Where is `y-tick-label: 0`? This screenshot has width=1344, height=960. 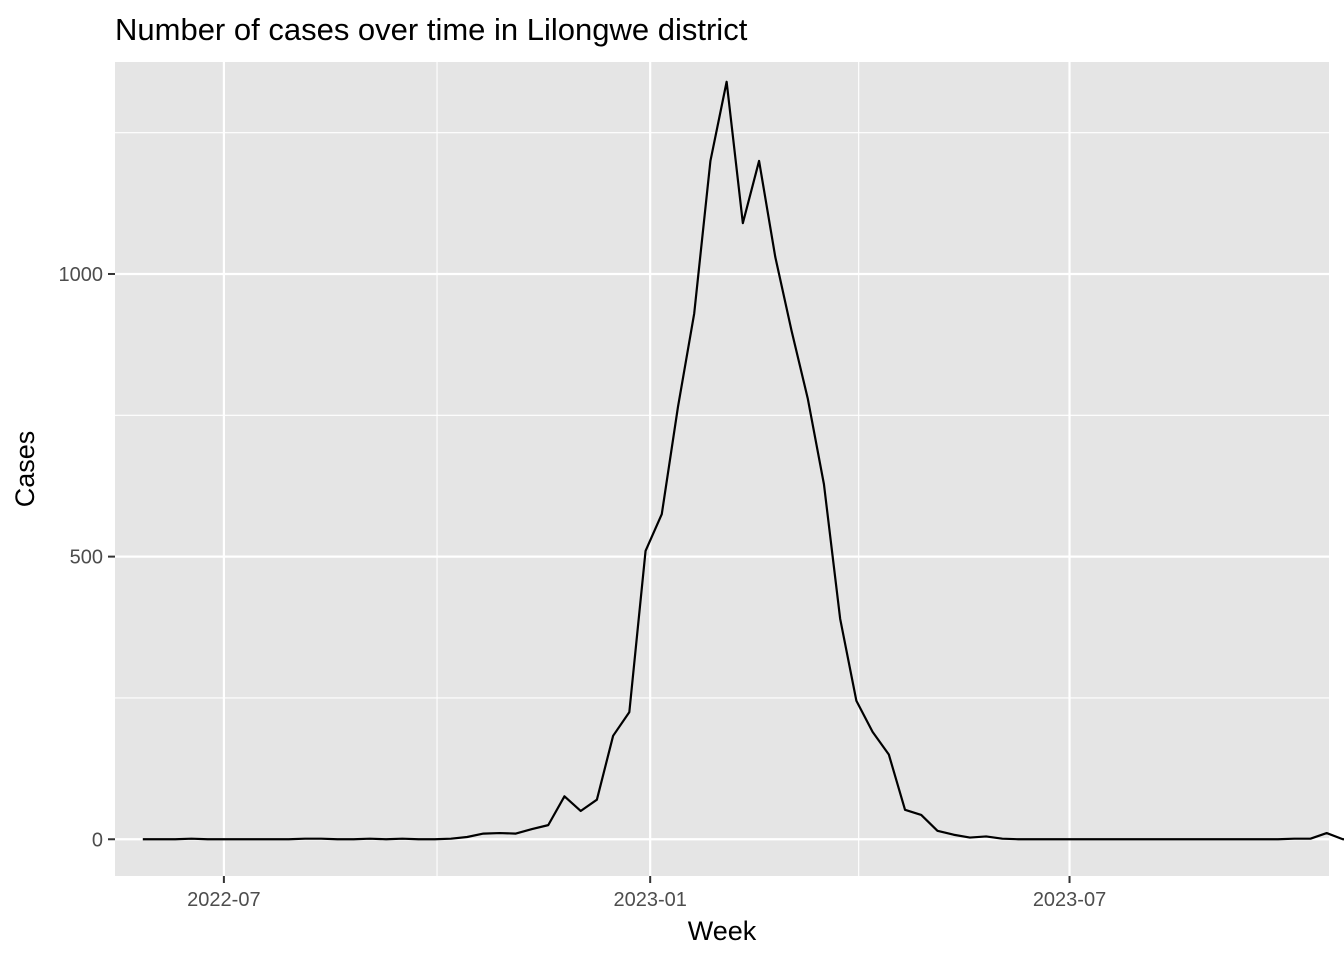
y-tick-label: 0 is located at coordinates (97, 840).